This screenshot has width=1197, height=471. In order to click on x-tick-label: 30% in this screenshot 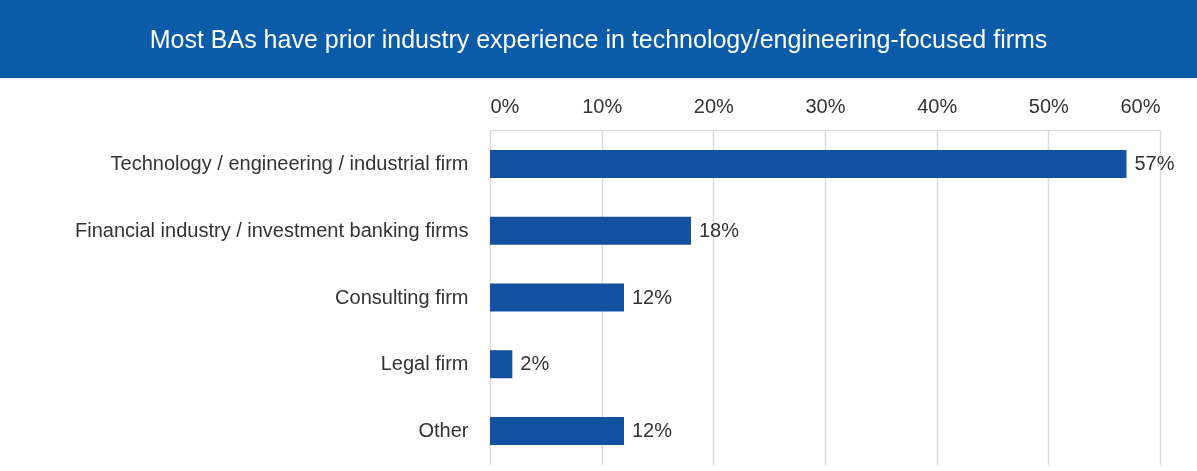, I will do `click(825, 105)`.